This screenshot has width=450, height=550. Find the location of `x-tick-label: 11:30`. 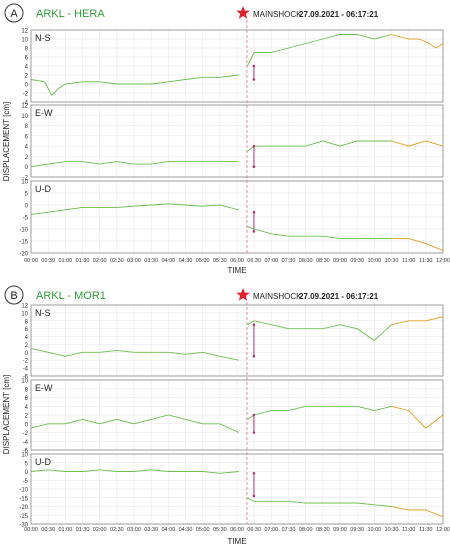

x-tick-label: 11:30 is located at coordinates (425, 261).